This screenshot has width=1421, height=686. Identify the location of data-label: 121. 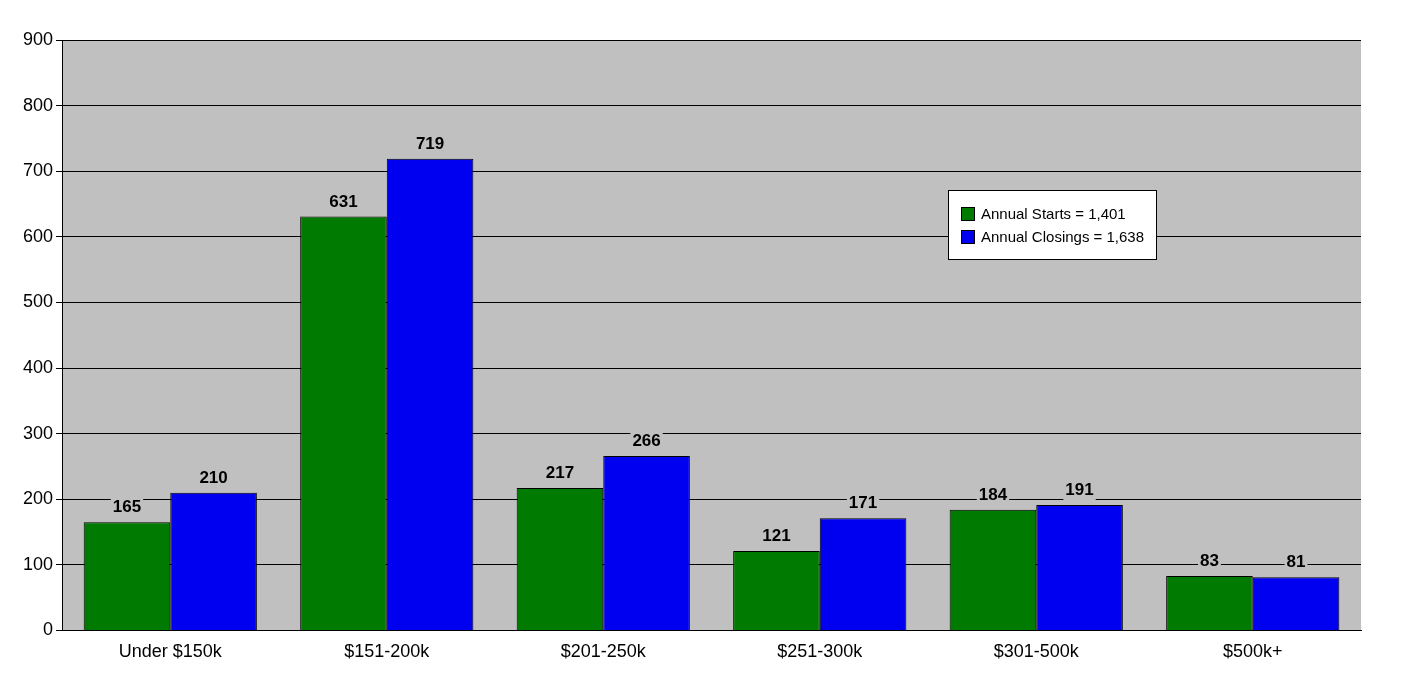
(776, 536).